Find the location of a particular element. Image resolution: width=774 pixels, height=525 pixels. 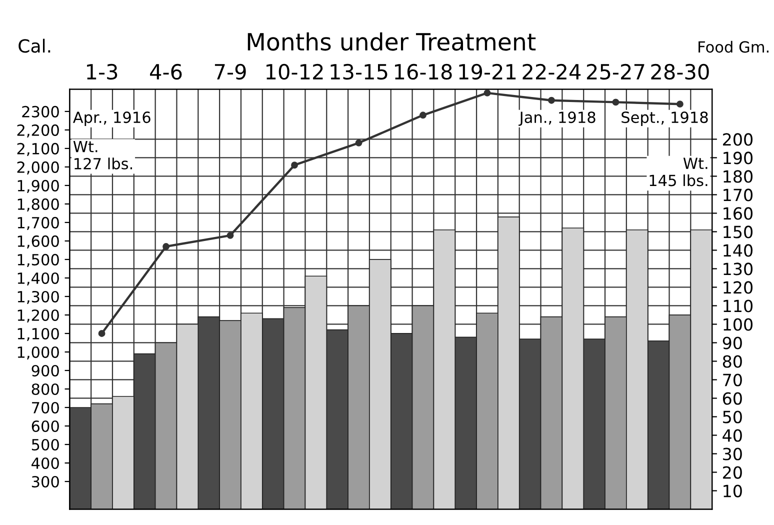

y2-tick-label: 40 is located at coordinates (732, 435).